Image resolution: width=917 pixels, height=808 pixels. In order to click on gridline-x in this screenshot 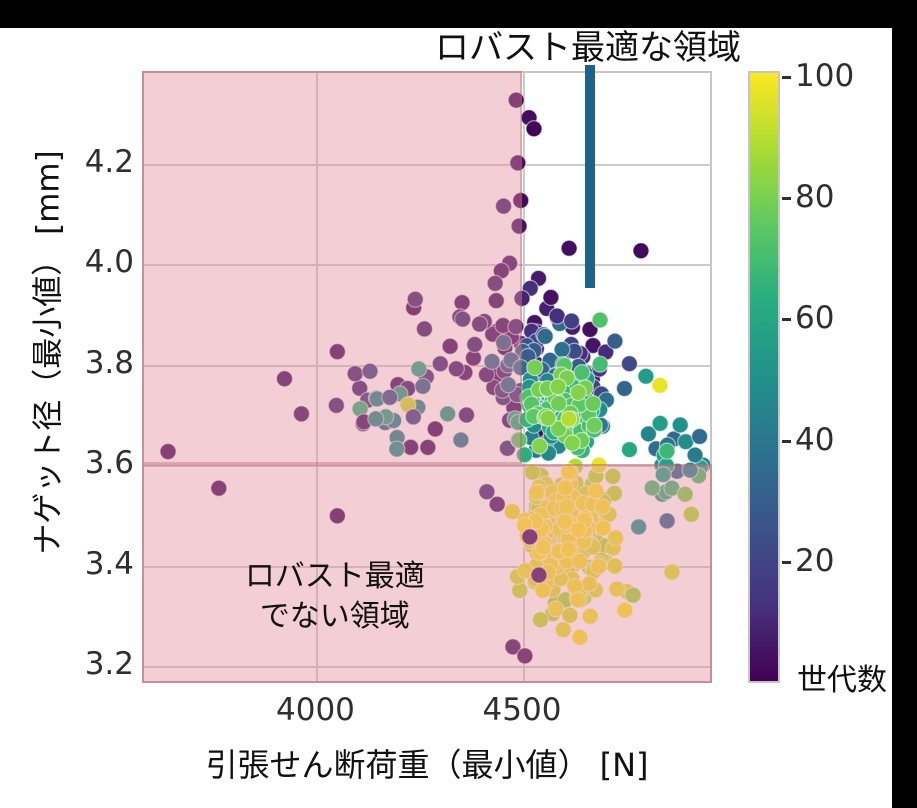, I will do `click(317, 377)`.